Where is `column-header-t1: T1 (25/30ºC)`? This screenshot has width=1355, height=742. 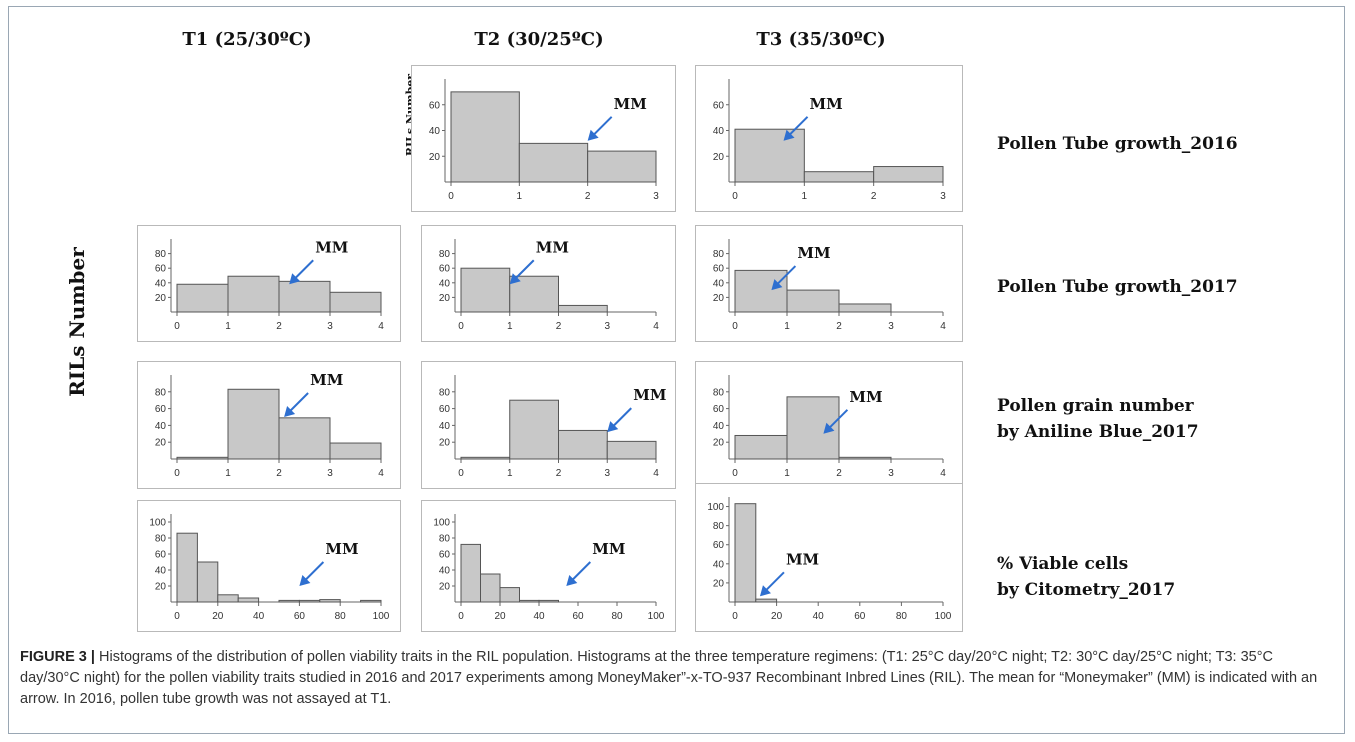
column-header-t1: T1 (25/30ºC) is located at coordinates (247, 39).